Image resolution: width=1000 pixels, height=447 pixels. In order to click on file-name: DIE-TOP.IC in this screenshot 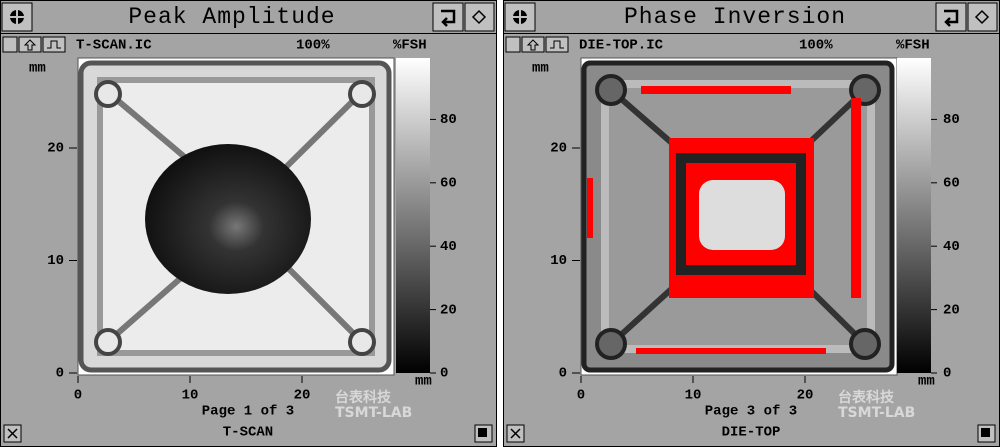, I will do `click(621, 46)`.